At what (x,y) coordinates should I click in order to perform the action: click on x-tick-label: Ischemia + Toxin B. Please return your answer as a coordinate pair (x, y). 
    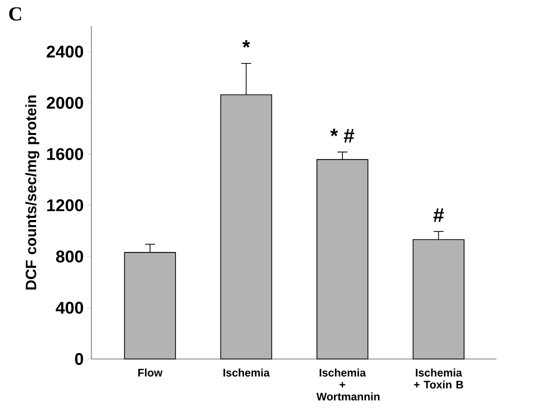
    Looking at the image, I should click on (439, 378).